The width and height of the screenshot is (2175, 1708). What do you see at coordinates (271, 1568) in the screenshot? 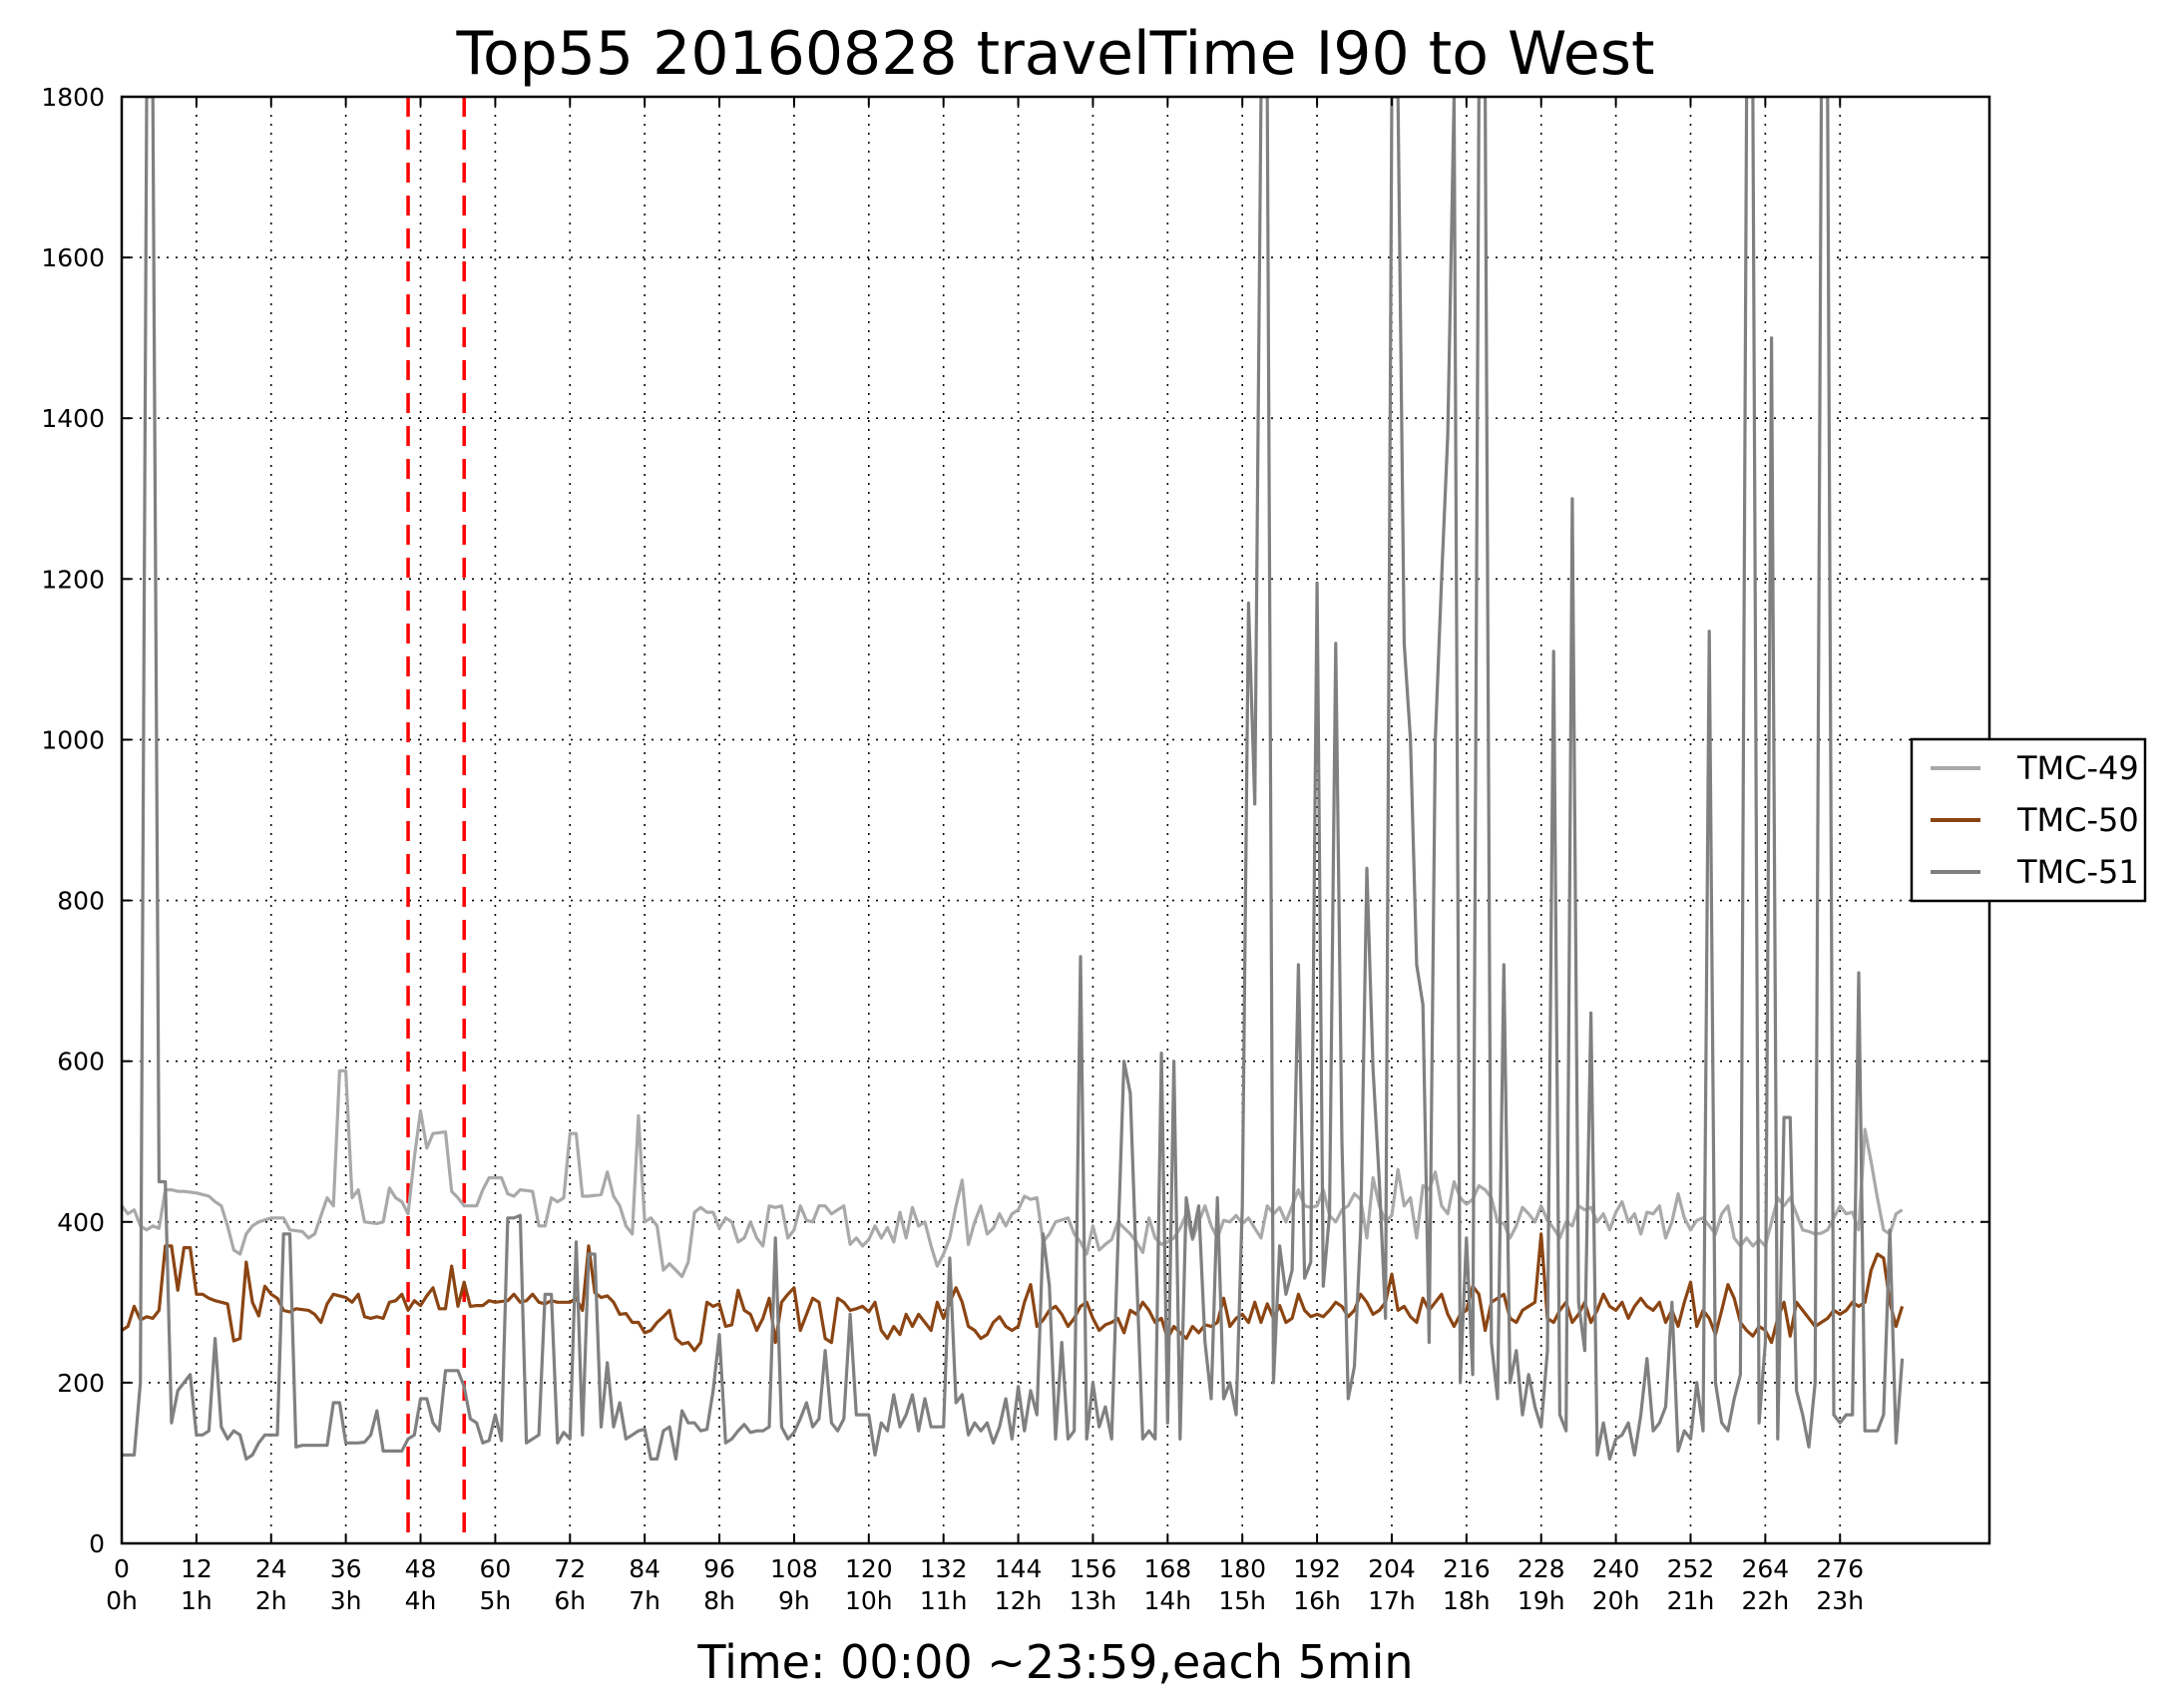
I see `x-tick-label: 24` at bounding box center [271, 1568].